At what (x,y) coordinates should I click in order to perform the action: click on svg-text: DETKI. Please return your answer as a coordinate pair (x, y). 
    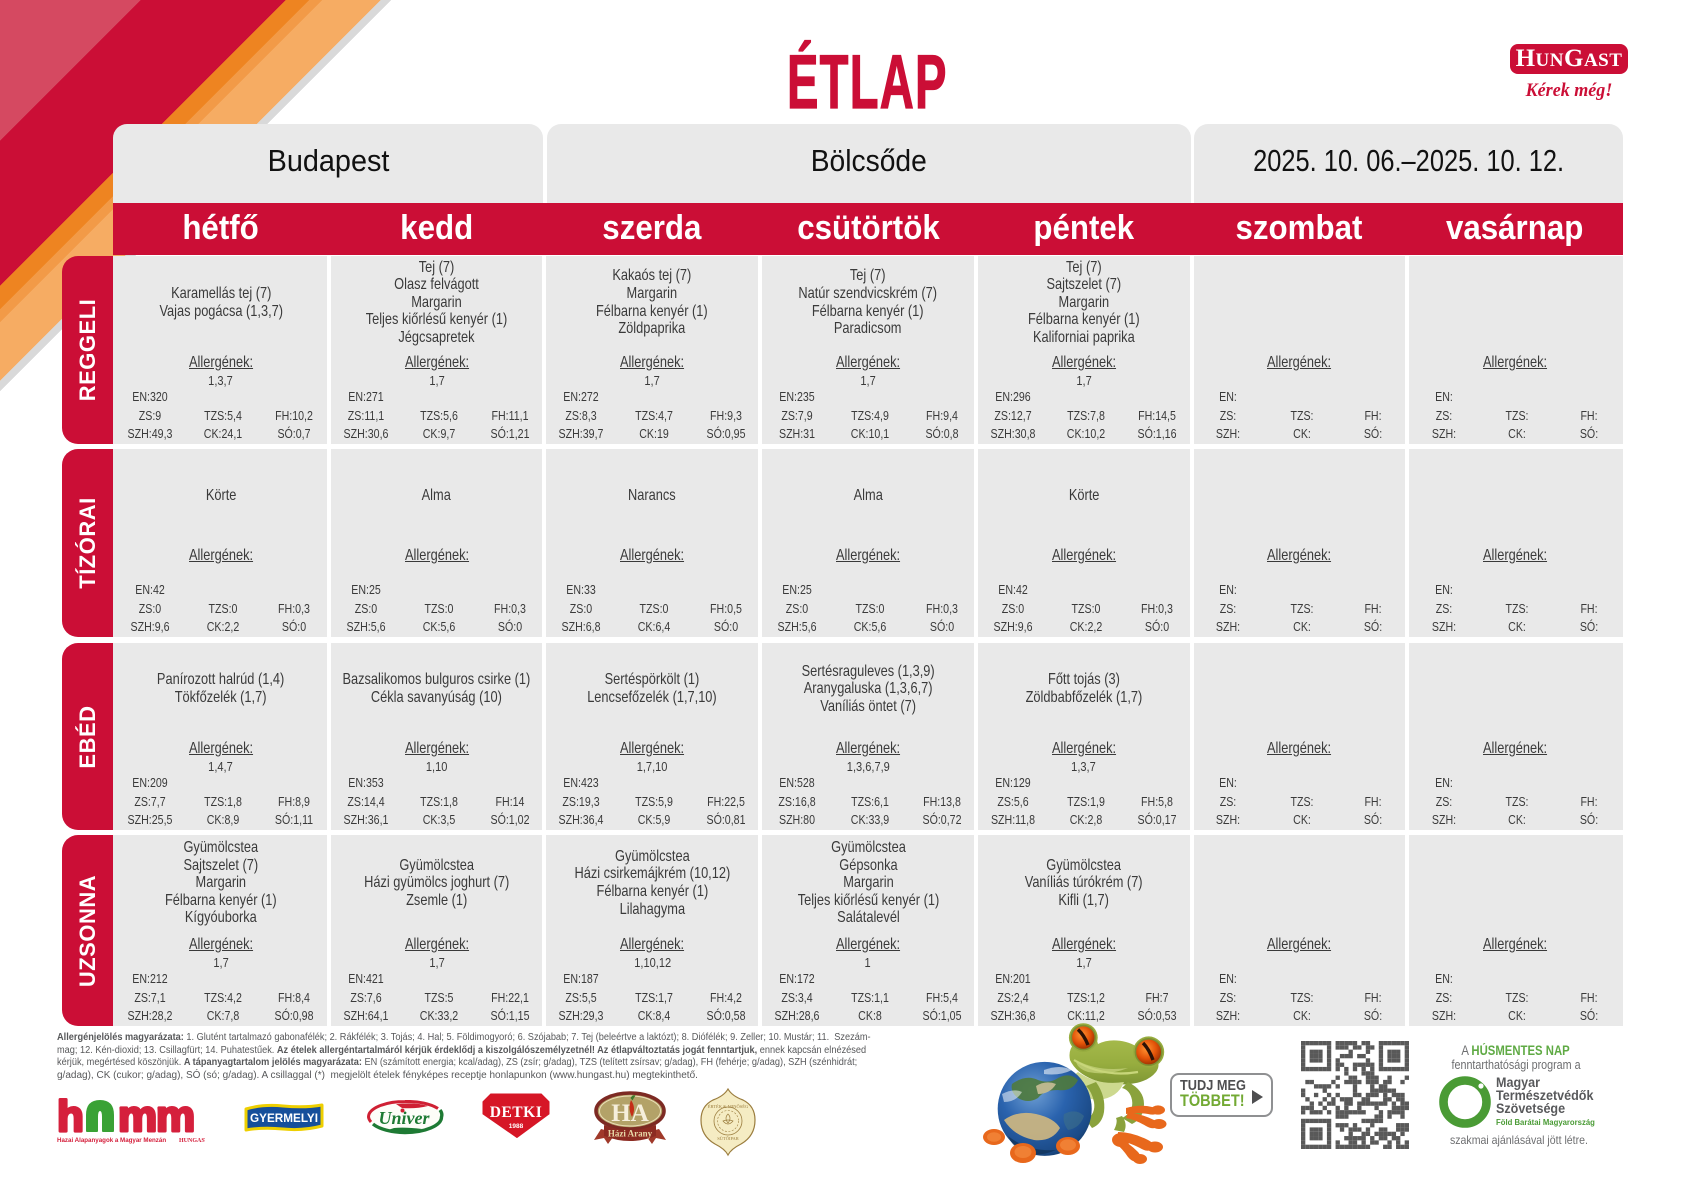
    Looking at the image, I should click on (516, 1112).